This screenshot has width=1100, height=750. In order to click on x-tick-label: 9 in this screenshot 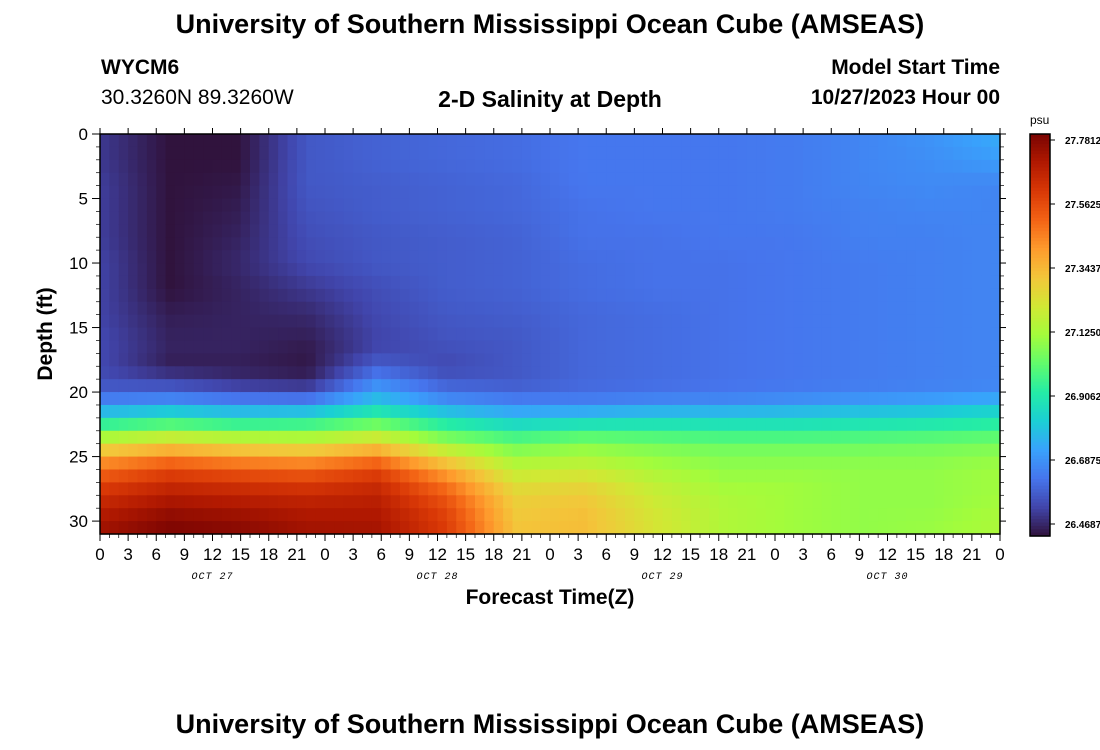, I will do `click(634, 554)`.